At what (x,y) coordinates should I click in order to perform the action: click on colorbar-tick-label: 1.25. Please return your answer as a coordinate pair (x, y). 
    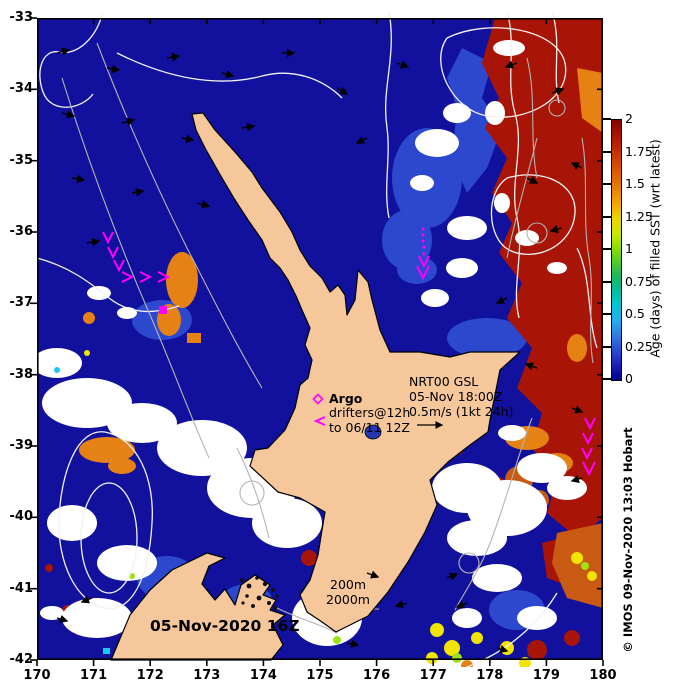
    Looking at the image, I should click on (639, 216).